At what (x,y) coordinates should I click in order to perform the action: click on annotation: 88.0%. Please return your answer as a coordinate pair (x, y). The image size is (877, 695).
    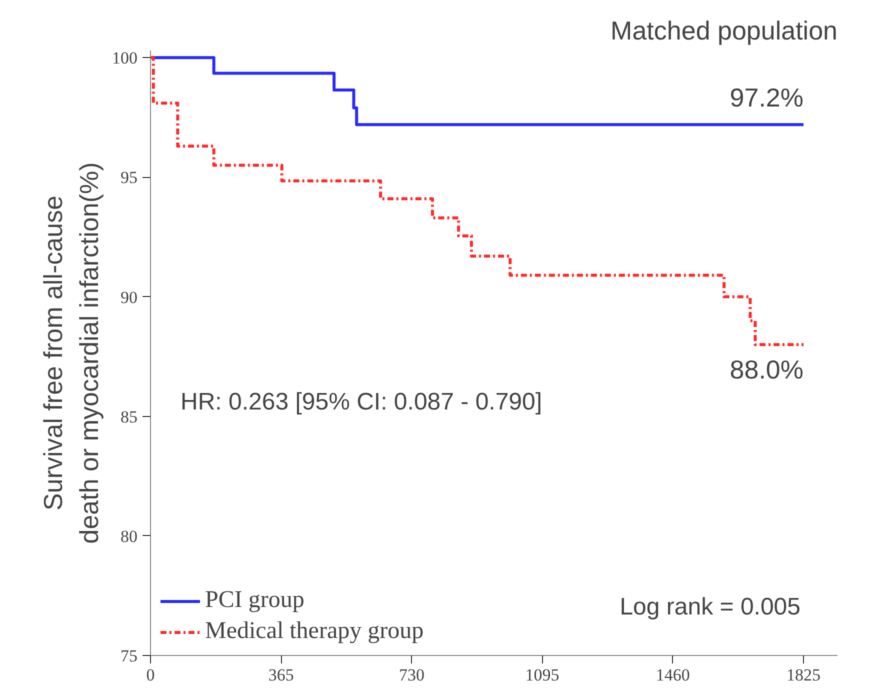
    Looking at the image, I should click on (767, 369).